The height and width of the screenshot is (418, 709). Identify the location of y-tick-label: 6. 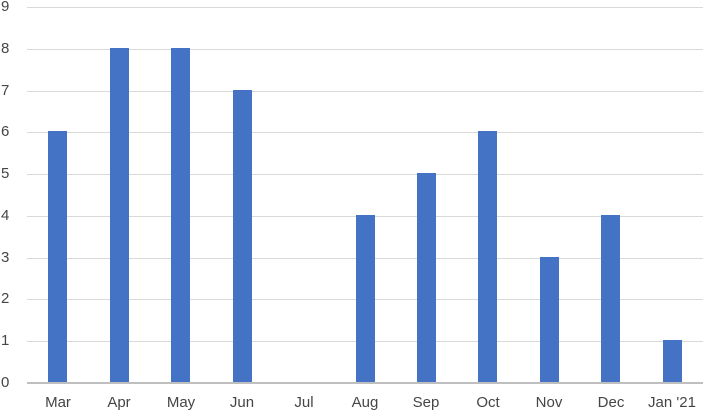
(5, 131).